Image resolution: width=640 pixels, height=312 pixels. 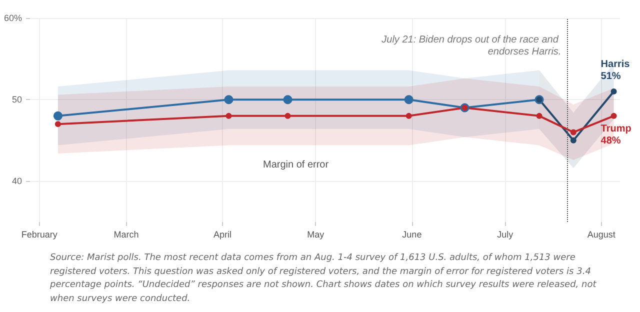 I want to click on series-label: Trump, so click(x=616, y=128).